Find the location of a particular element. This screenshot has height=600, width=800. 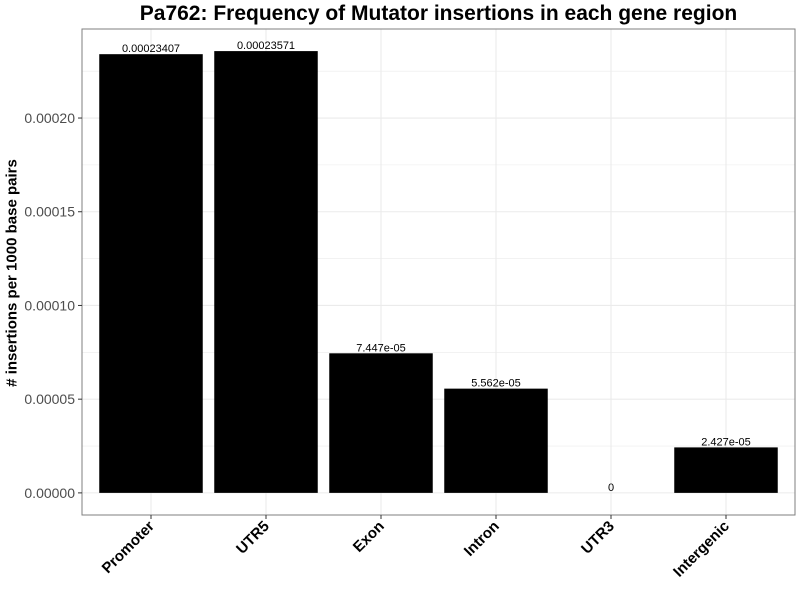

data-label: 0.00023571 is located at coordinates (266, 46).